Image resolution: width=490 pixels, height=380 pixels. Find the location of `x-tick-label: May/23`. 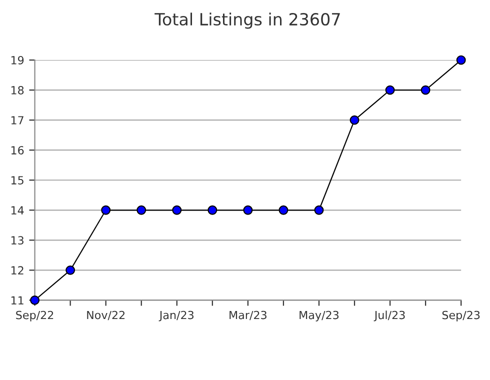

x-tick-label: May/23 is located at coordinates (319, 316).